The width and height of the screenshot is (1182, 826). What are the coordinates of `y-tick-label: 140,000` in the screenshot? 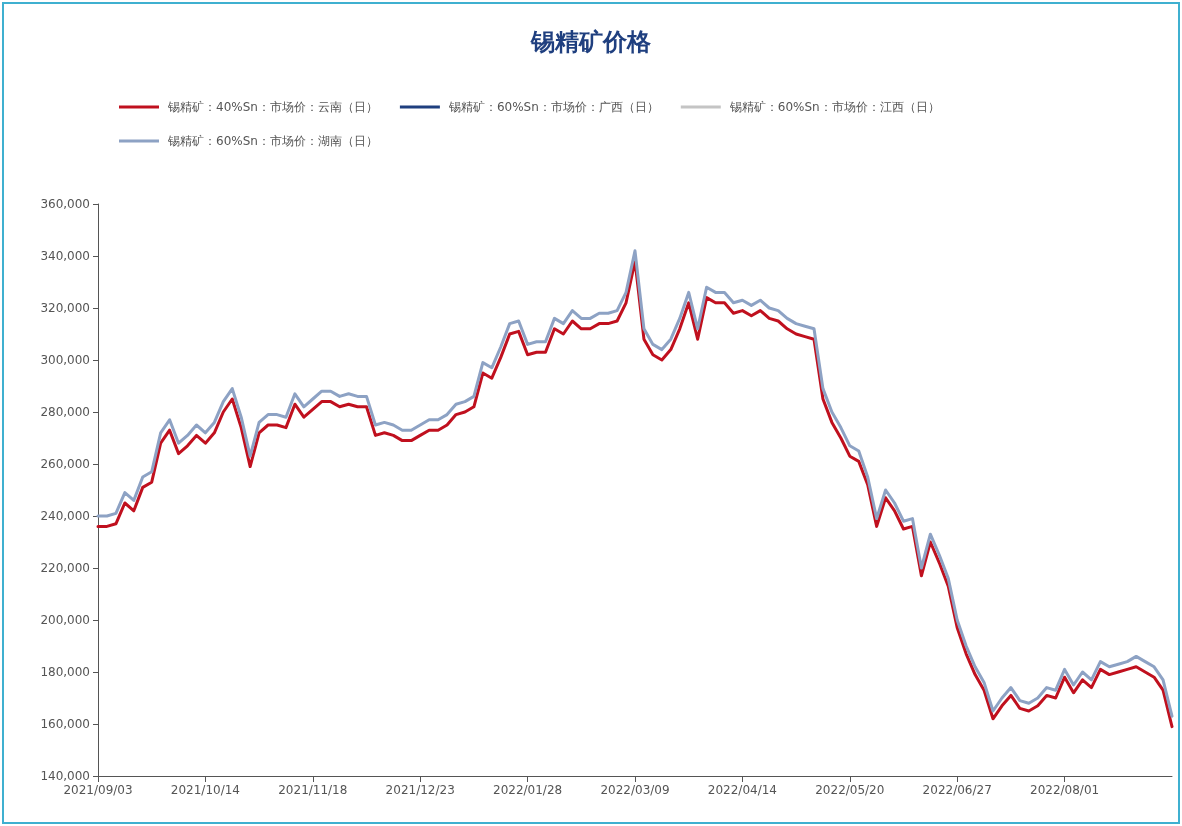 It's located at (65, 776).